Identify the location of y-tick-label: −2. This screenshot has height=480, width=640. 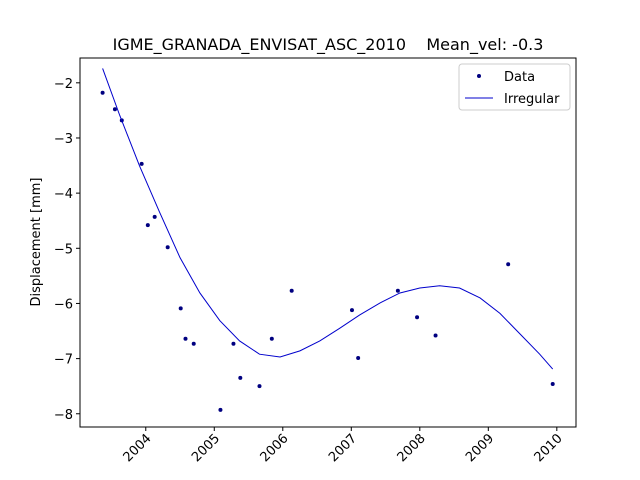
(63, 84).